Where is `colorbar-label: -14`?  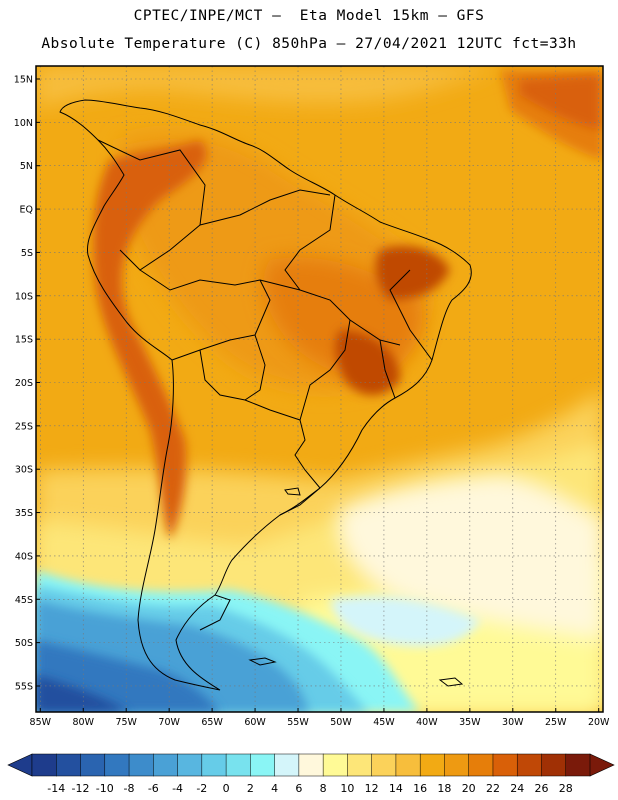
colorbar-label: -14 is located at coordinates (56, 788).